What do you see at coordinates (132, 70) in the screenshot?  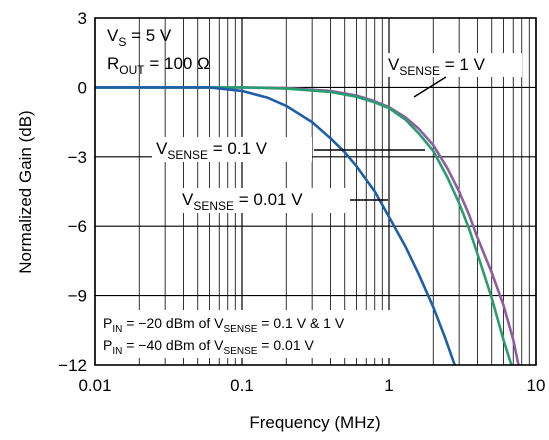 I see `rout-sub: OUT` at bounding box center [132, 70].